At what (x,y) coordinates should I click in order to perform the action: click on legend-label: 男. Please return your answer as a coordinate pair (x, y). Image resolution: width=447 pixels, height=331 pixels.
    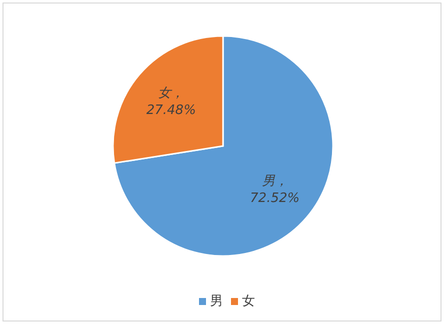
    Looking at the image, I should click on (216, 301).